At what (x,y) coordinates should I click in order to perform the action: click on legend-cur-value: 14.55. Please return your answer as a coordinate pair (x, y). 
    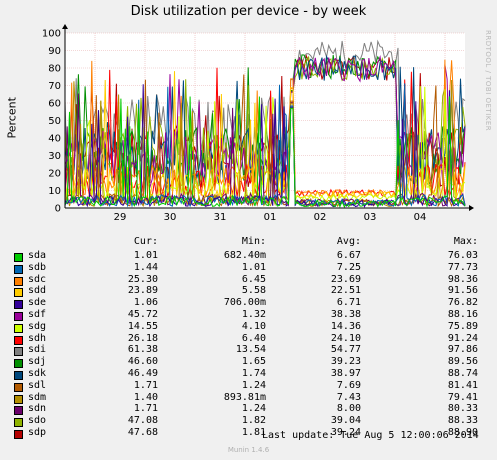
    Looking at the image, I should click on (142, 326).